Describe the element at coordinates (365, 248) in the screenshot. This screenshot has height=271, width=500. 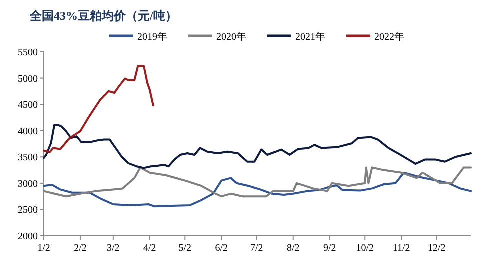
I see `x-tick-label: 10/2` at that location.